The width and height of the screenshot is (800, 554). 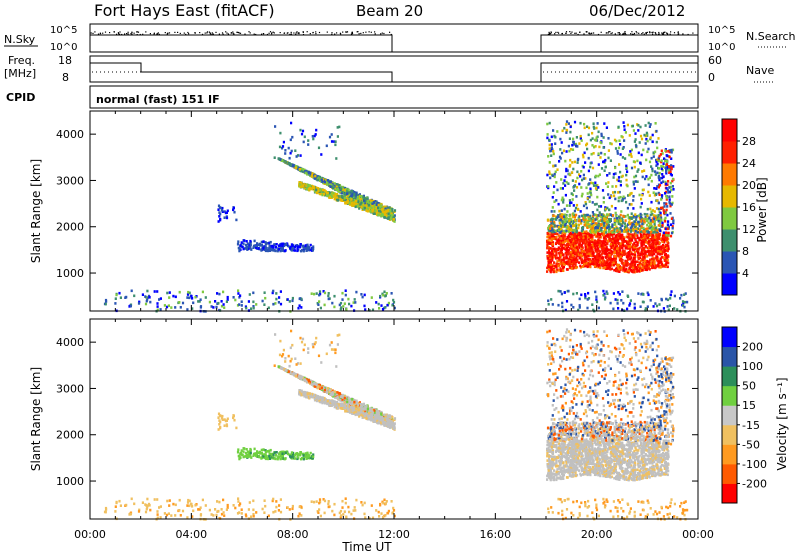 What do you see at coordinates (20, 39) in the screenshot?
I see `noise-left-label: N.Sky` at bounding box center [20, 39].